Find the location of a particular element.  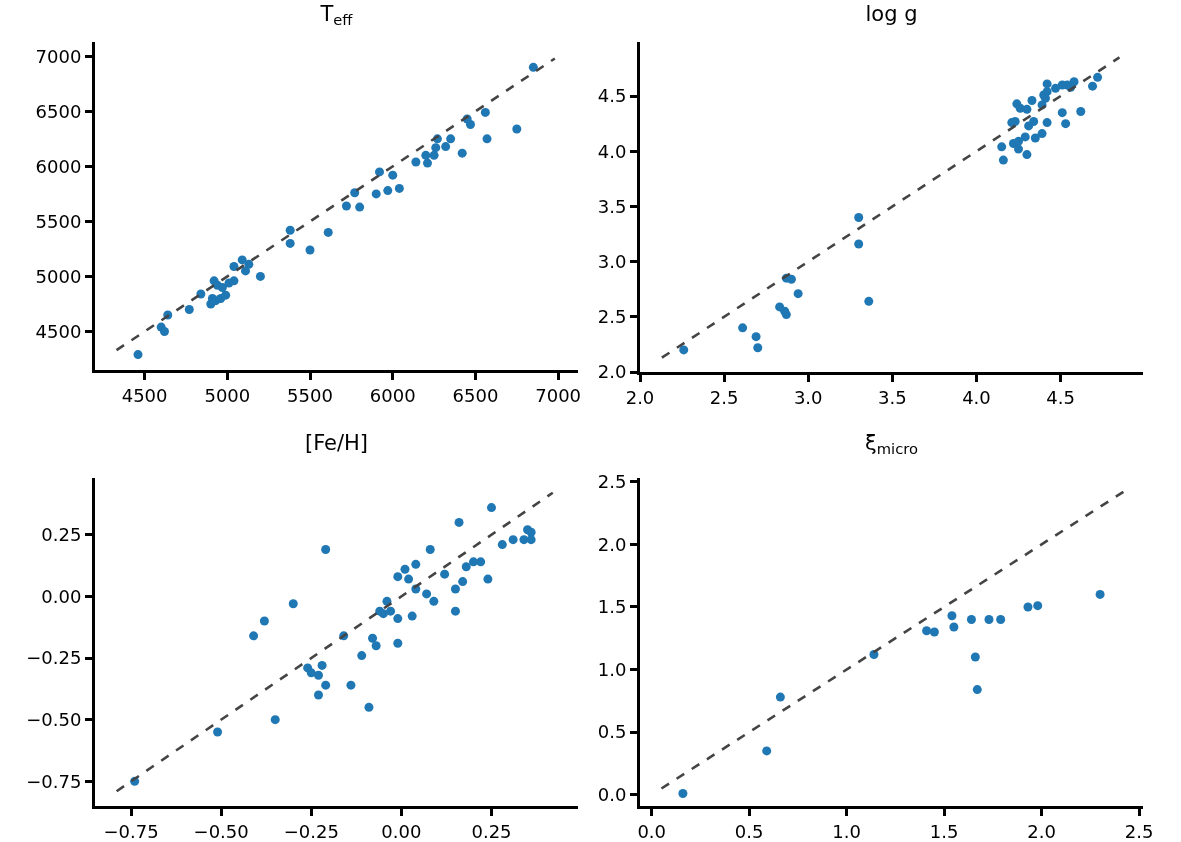

y-tick-label: 6000 is located at coordinates (58, 166).